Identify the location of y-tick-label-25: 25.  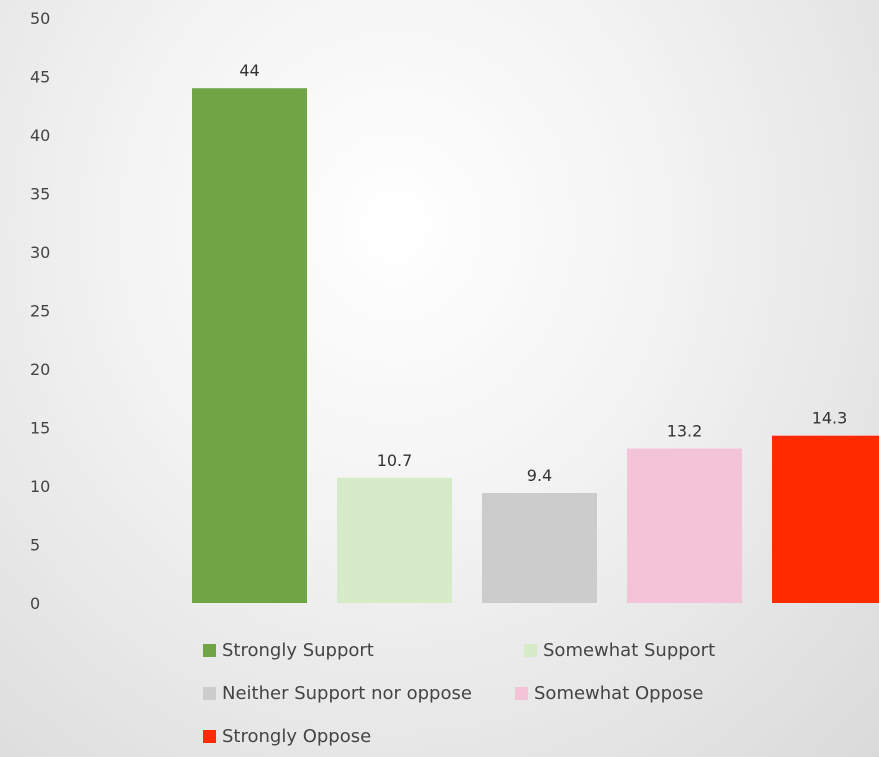
(40, 311).